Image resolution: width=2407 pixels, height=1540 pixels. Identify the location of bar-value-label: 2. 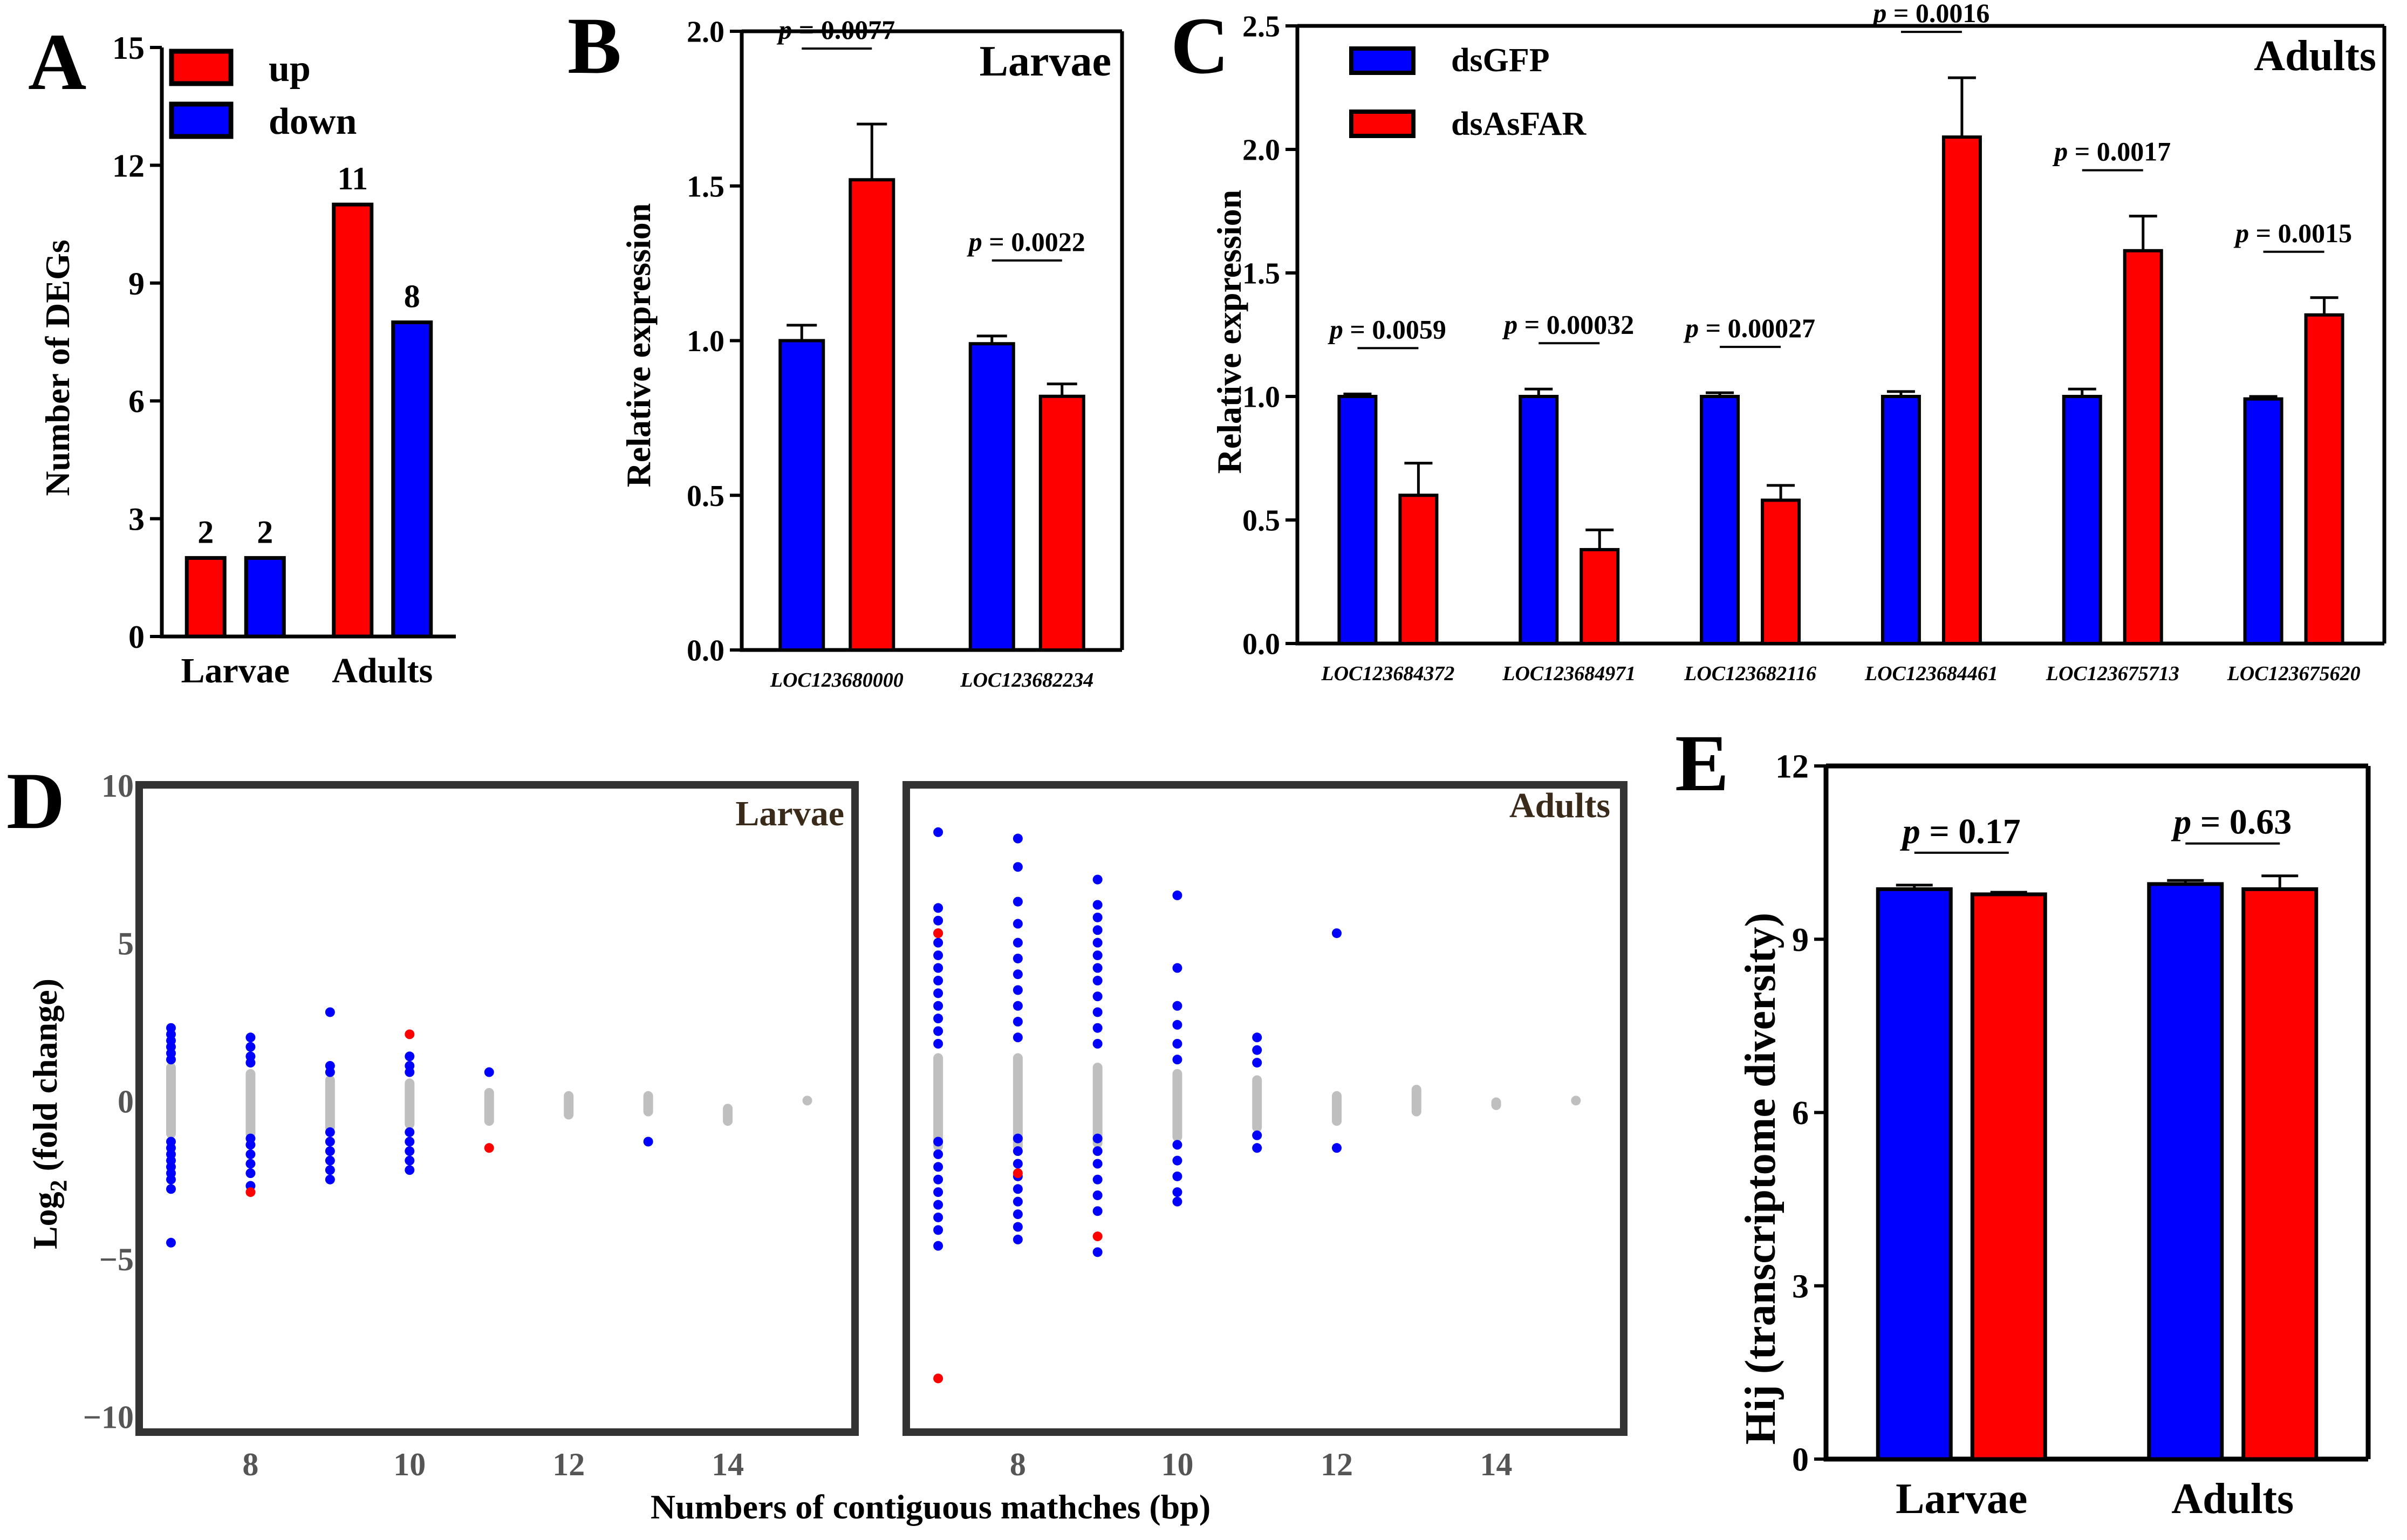
(265, 532).